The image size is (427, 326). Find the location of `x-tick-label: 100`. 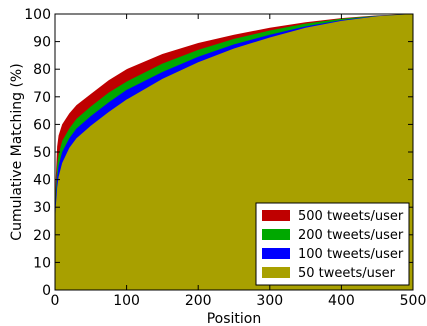

x-tick-label: 100 is located at coordinates (126, 301).